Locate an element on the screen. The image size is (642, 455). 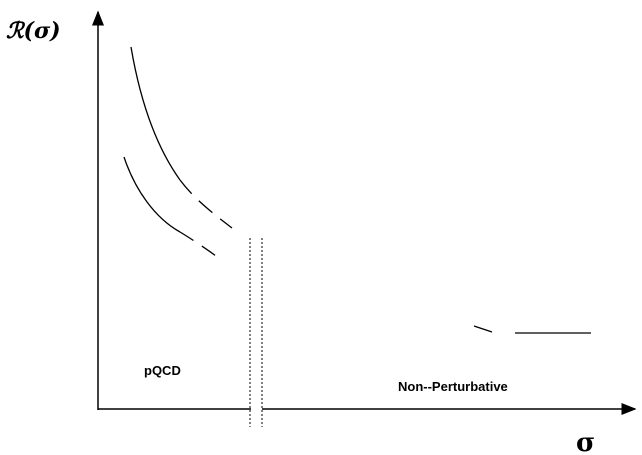
lower-curve-dashed is located at coordinates (198, 244).